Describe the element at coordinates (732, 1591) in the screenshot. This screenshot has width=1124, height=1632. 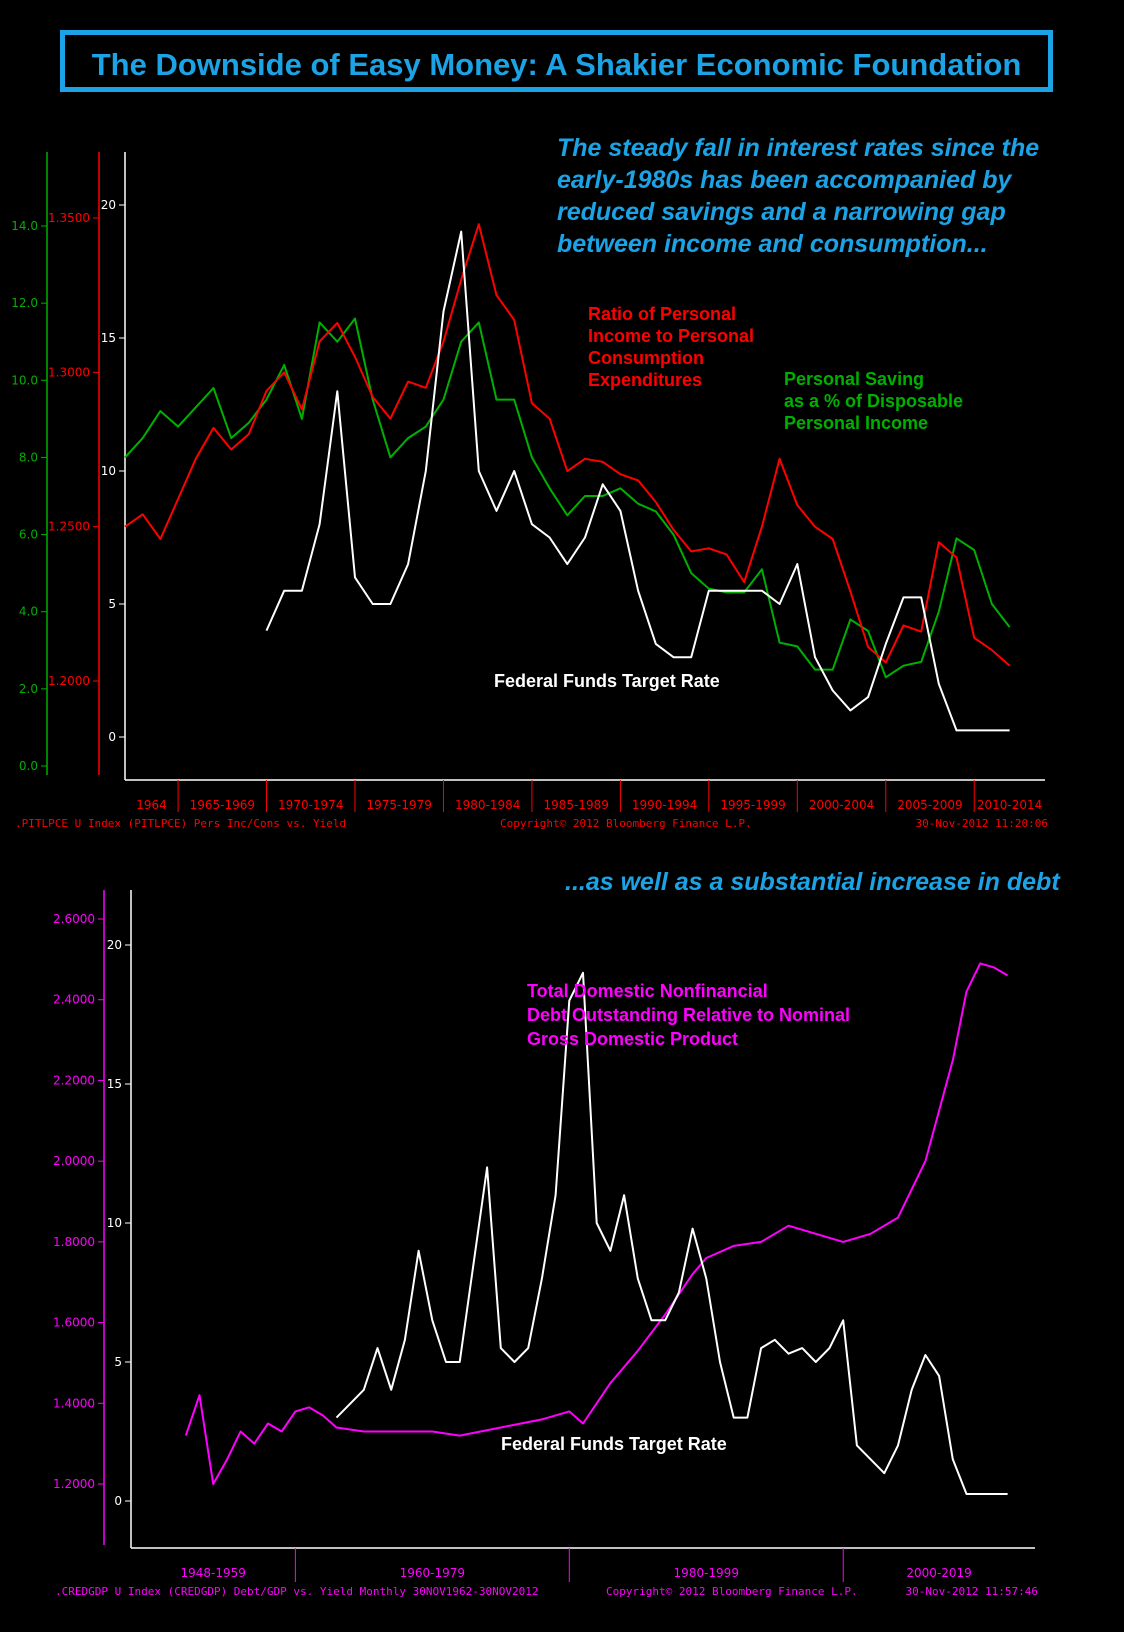
I see `chart2-footer-mid: Copyright© 2012 Bloomberg Finance L.P.` at that location.